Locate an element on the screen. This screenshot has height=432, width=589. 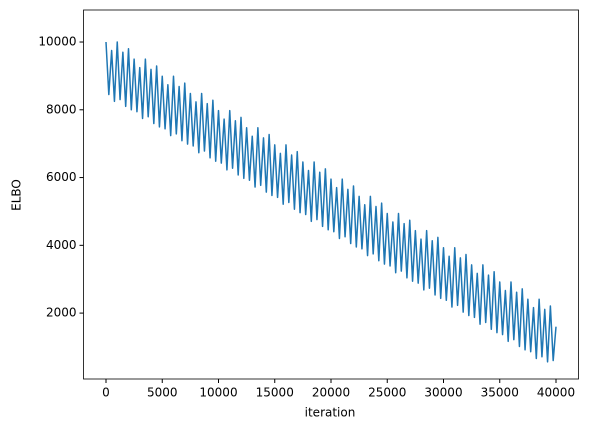
x-tick-label: 5000 is located at coordinates (162, 393).